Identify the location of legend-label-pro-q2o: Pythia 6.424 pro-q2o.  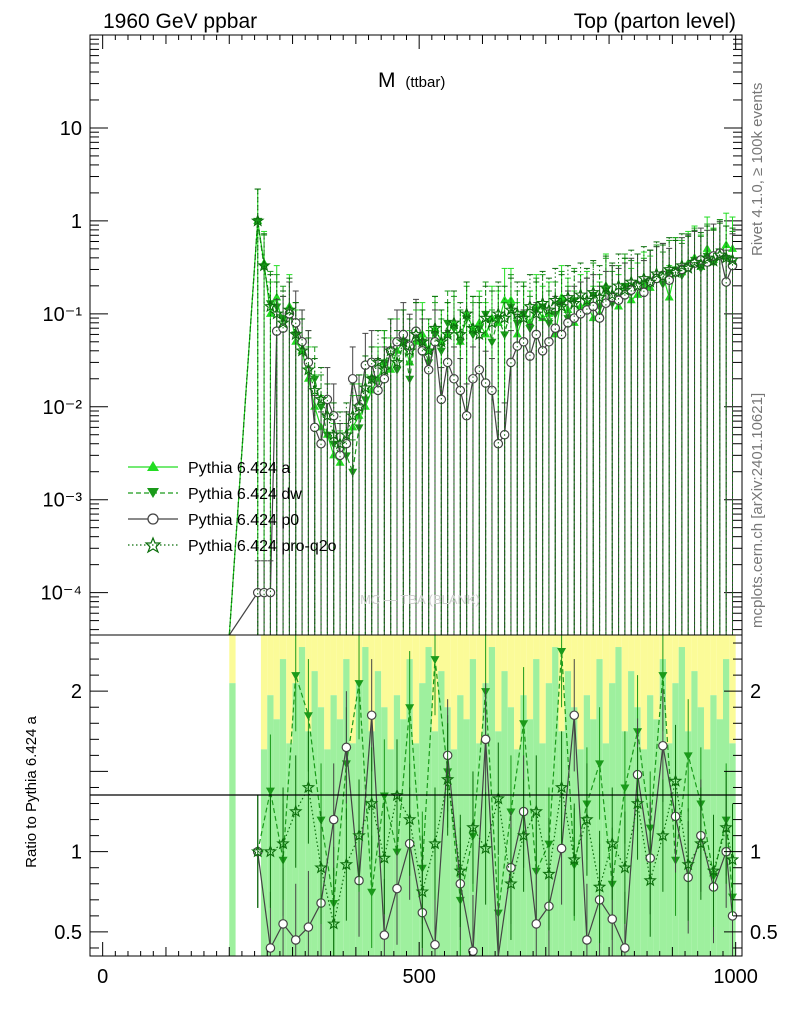
(262, 546).